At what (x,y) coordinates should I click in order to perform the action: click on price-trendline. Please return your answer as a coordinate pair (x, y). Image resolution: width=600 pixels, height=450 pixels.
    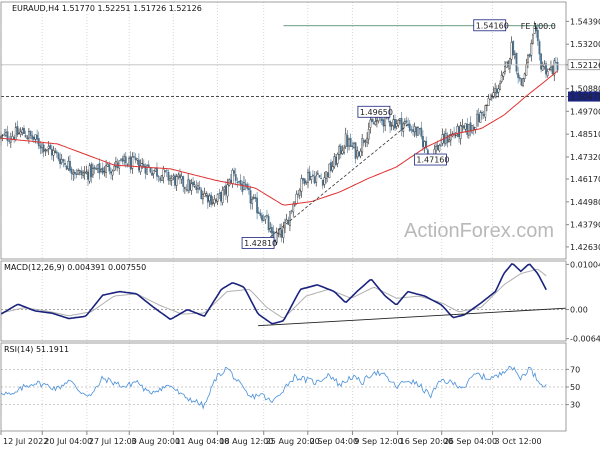
    Looking at the image, I should click on (337, 182).